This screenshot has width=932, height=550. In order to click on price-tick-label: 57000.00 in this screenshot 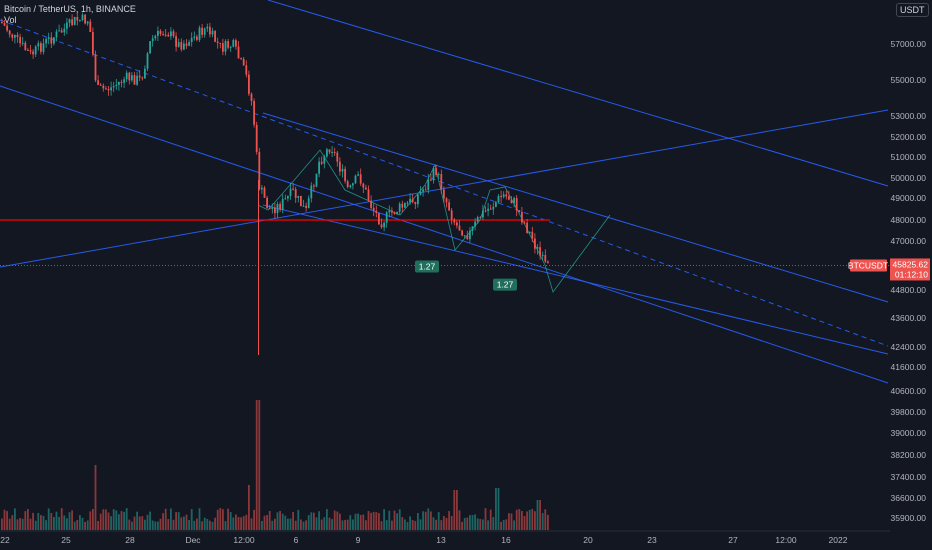, I will do `click(909, 44)`.